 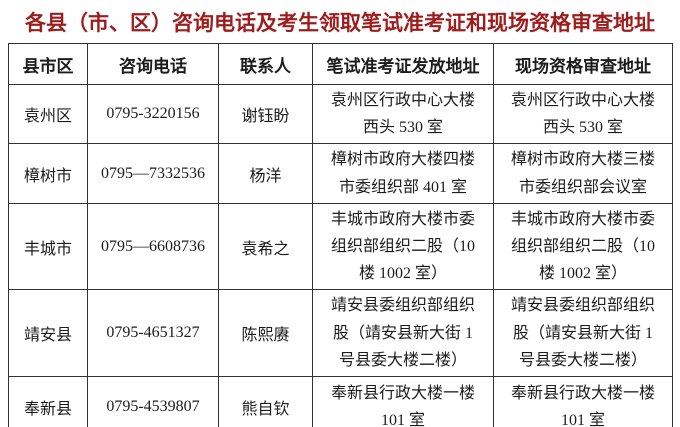 What do you see at coordinates (153, 246) in the screenshot?
I see `cell-phone: 0795—6608736` at bounding box center [153, 246].